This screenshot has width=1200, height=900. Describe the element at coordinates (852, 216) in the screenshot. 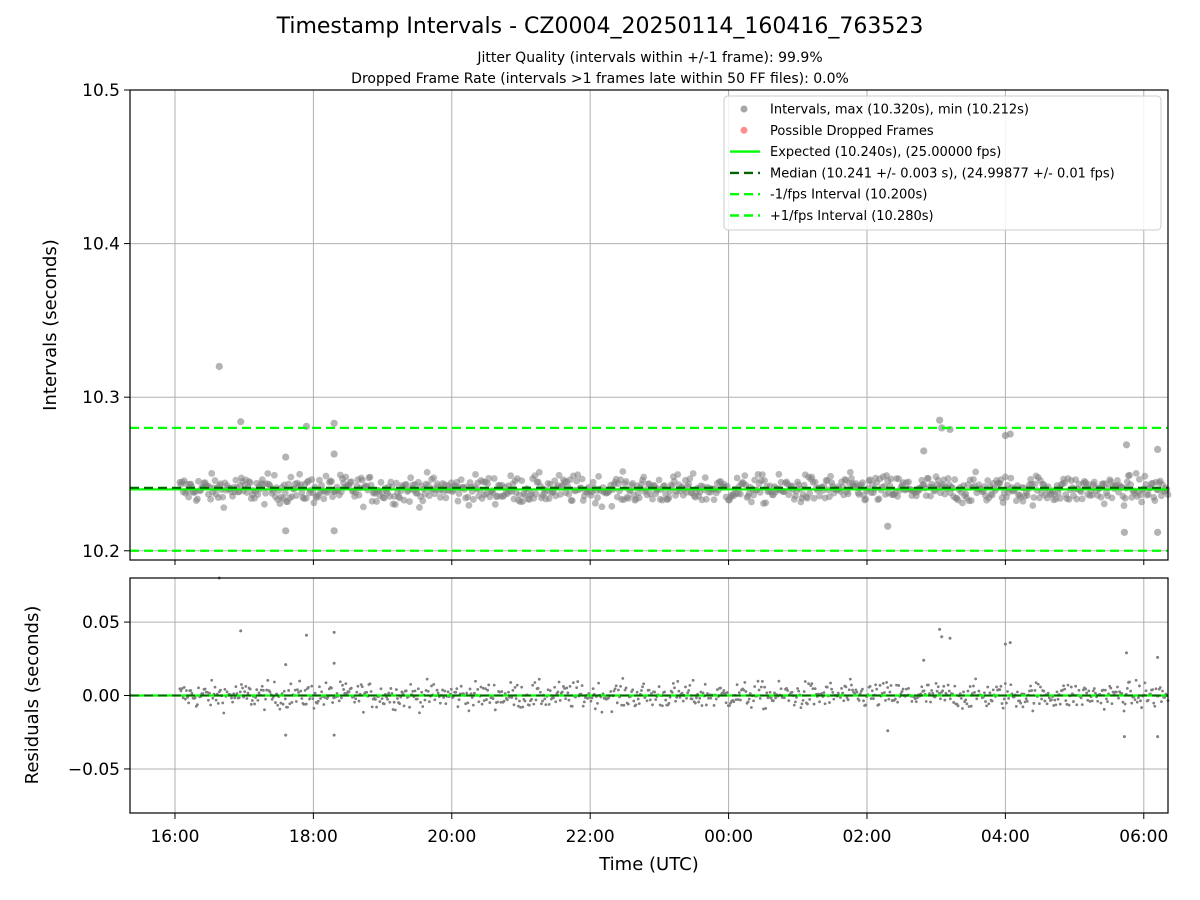

I see `legend-entry-label: +1/fps Interval (10.280s)` at that location.